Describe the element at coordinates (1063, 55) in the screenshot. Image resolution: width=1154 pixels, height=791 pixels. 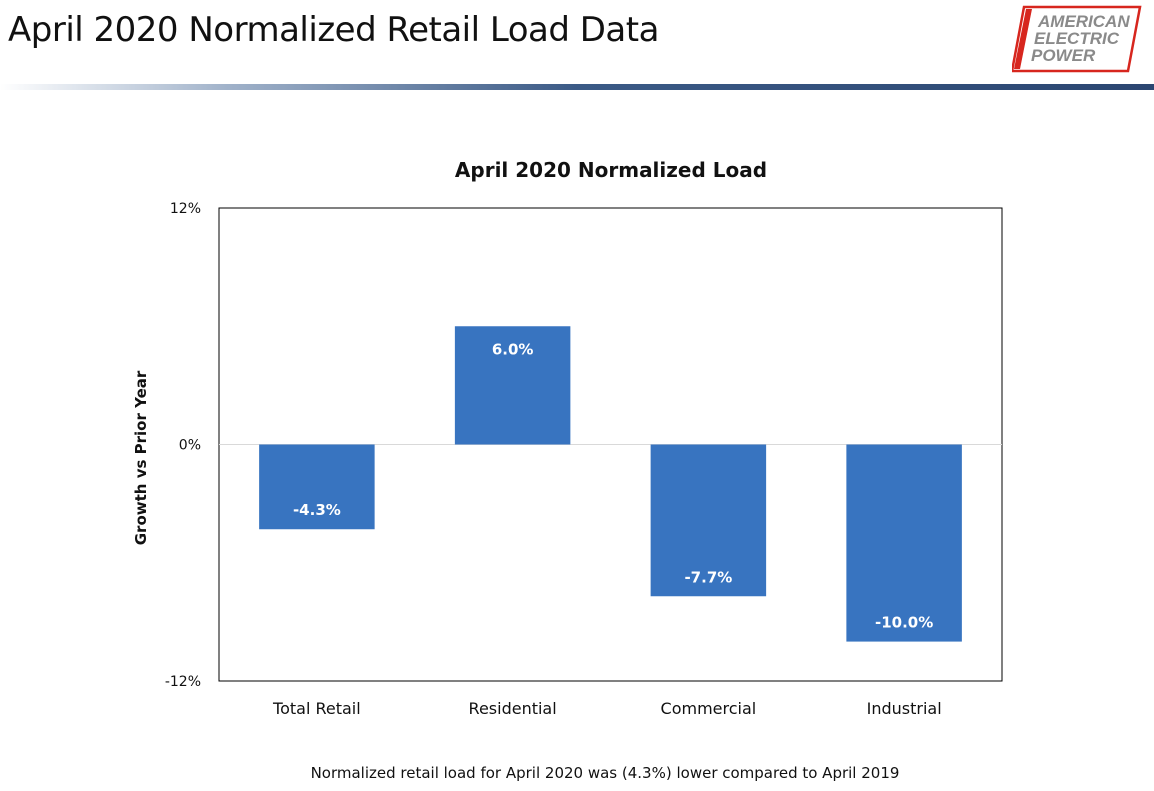
I see `svg-text: POWER` at that location.